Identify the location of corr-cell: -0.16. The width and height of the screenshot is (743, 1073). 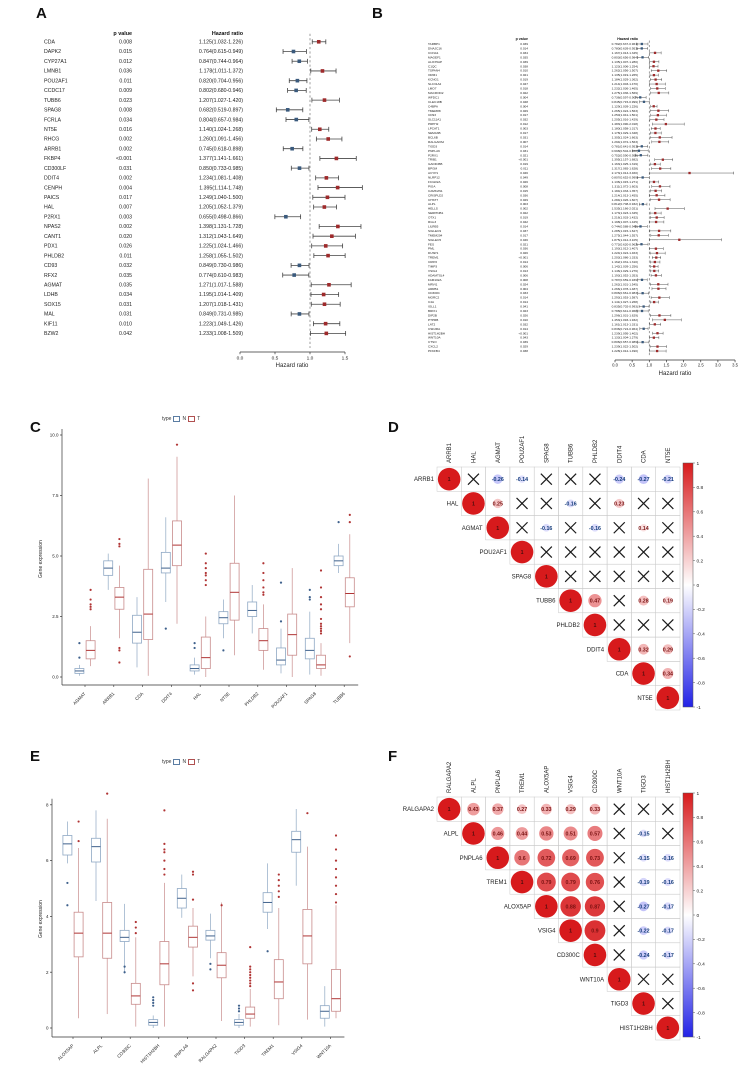
(668, 882).